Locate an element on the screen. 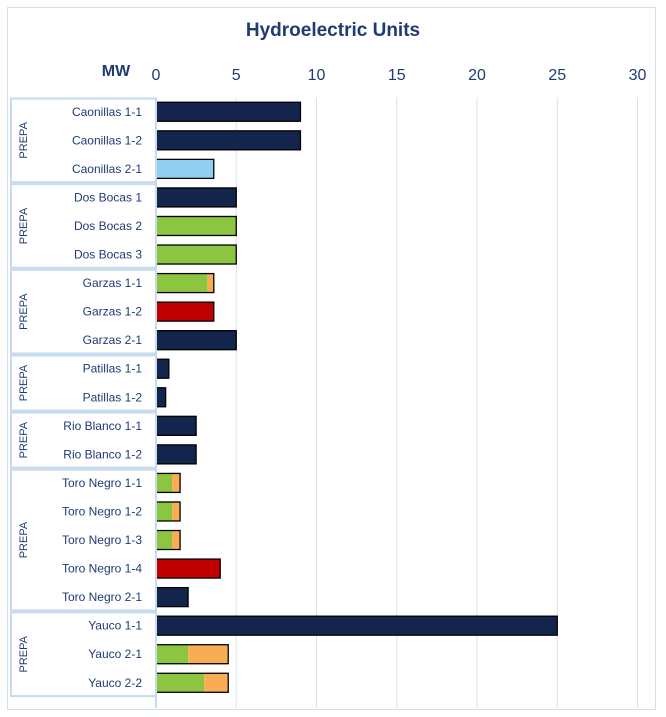 The height and width of the screenshot is (717, 666). category-label: Yauco 2-2 is located at coordinates (115, 683).